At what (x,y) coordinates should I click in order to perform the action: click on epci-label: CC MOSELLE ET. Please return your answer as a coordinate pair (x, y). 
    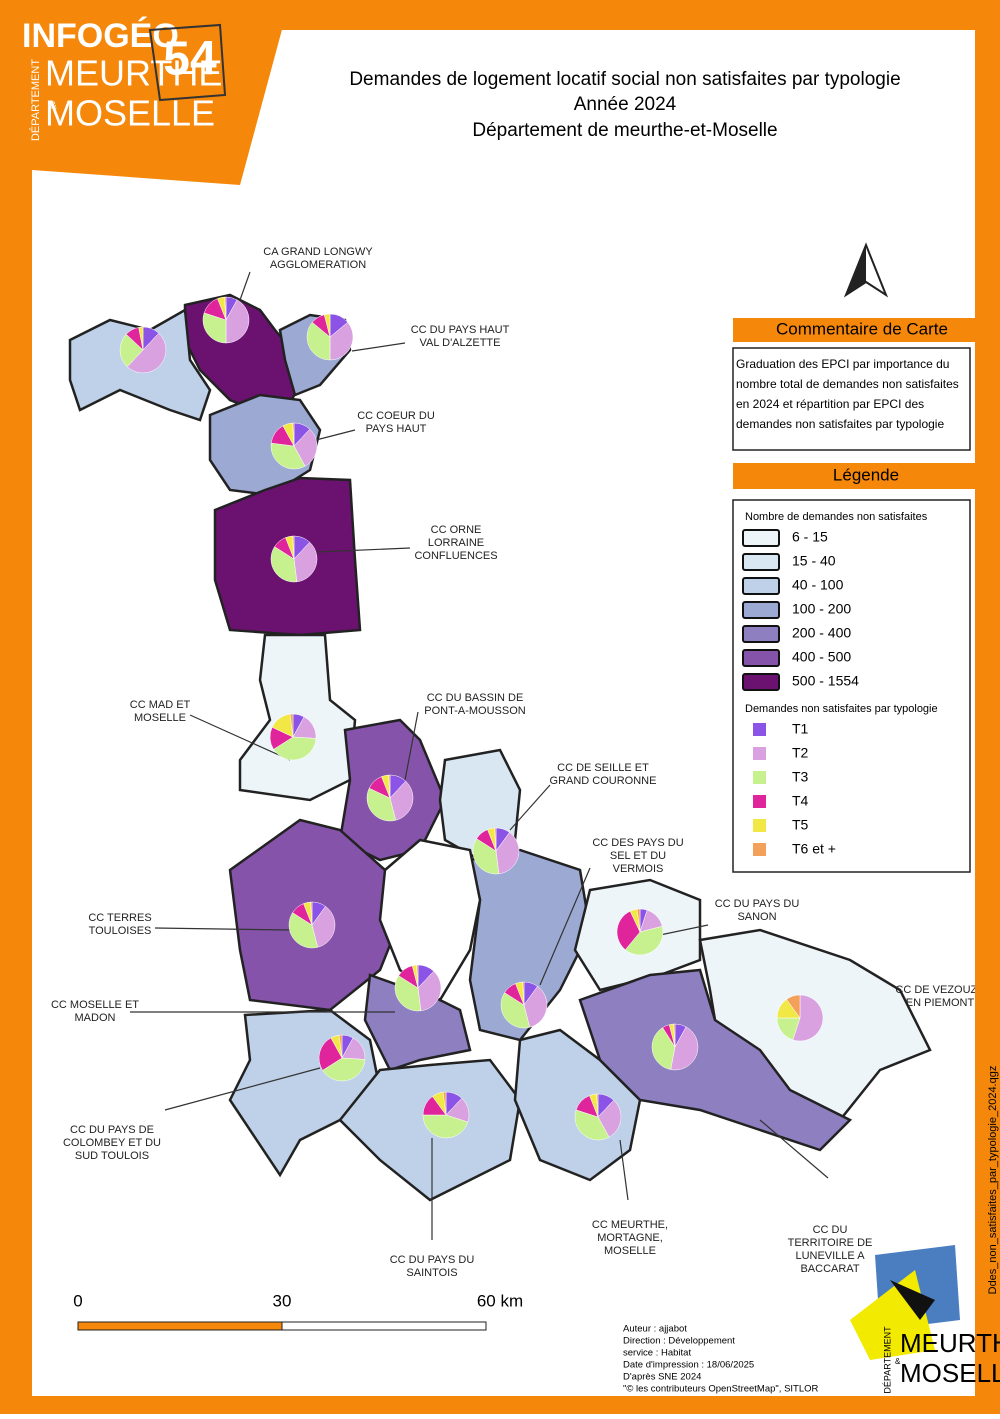
    Looking at the image, I should click on (95, 1005).